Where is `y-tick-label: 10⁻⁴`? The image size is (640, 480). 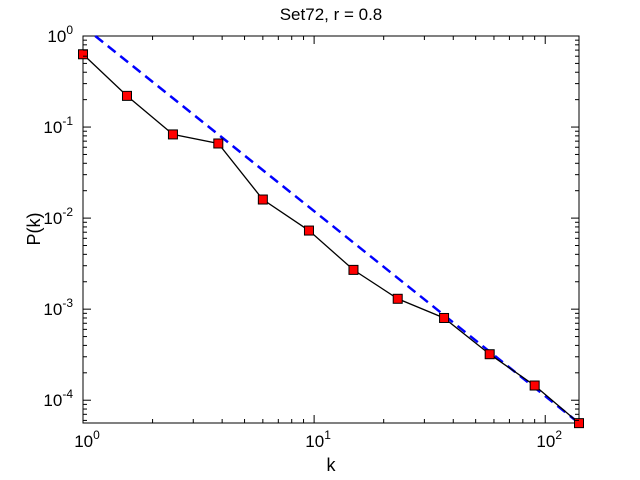 y-tick-label: 10⁻⁴ is located at coordinates (58, 398).